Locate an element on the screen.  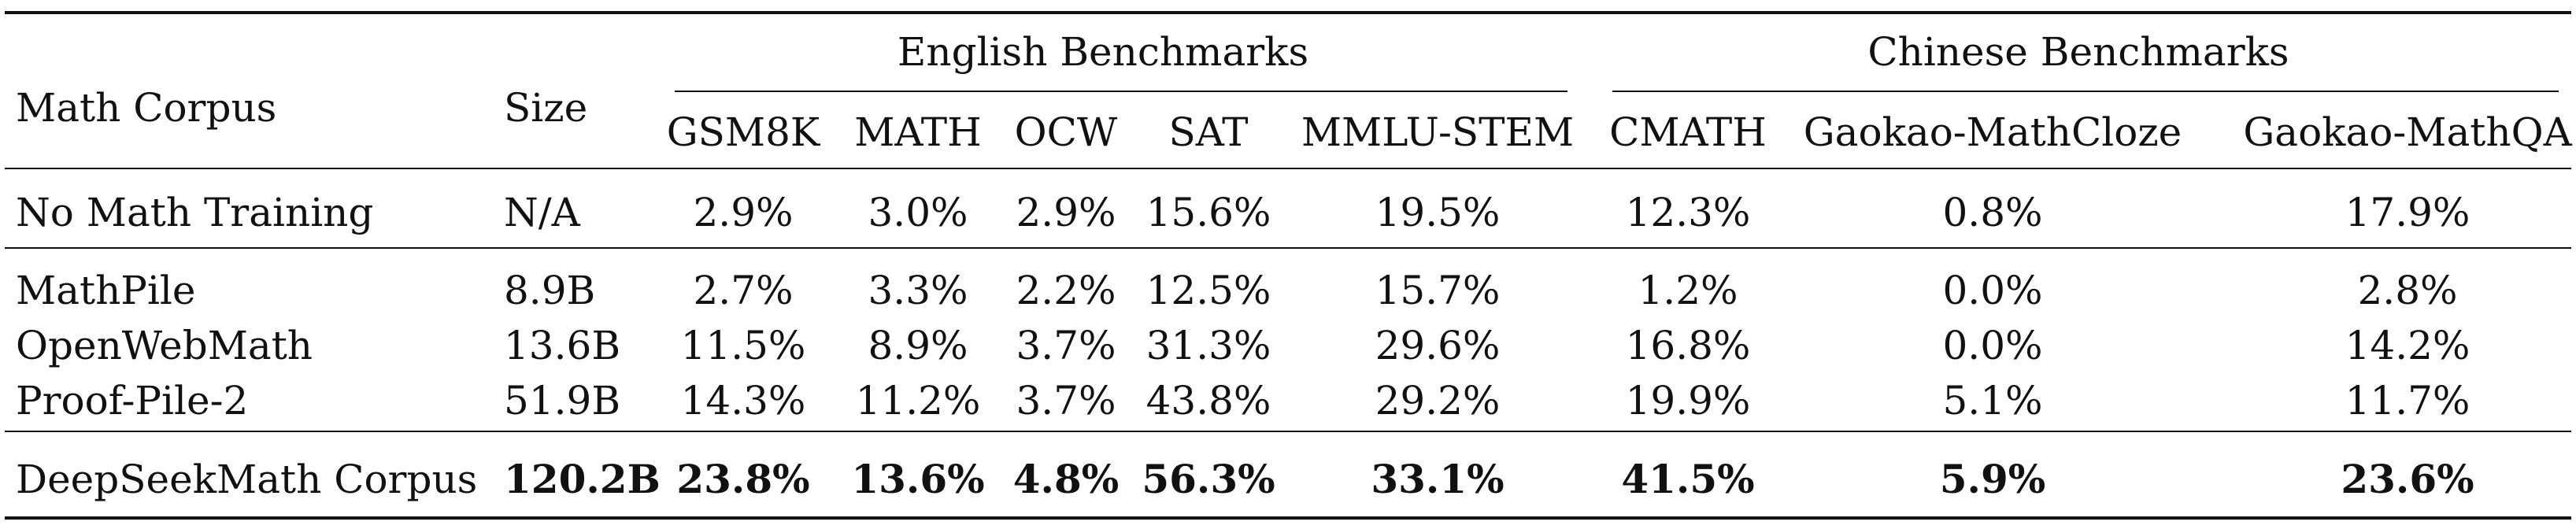
header-chinese-benchmarks: Chinese Benchmarks is located at coordinates (2078, 52).